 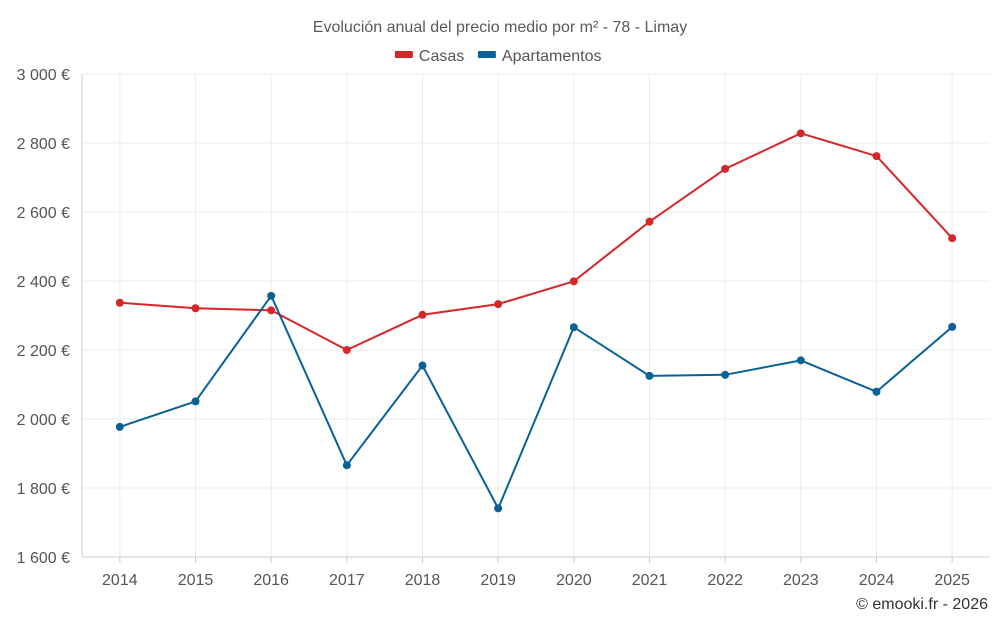 What do you see at coordinates (650, 580) in the screenshot?
I see `x-tick-label: 2021` at bounding box center [650, 580].